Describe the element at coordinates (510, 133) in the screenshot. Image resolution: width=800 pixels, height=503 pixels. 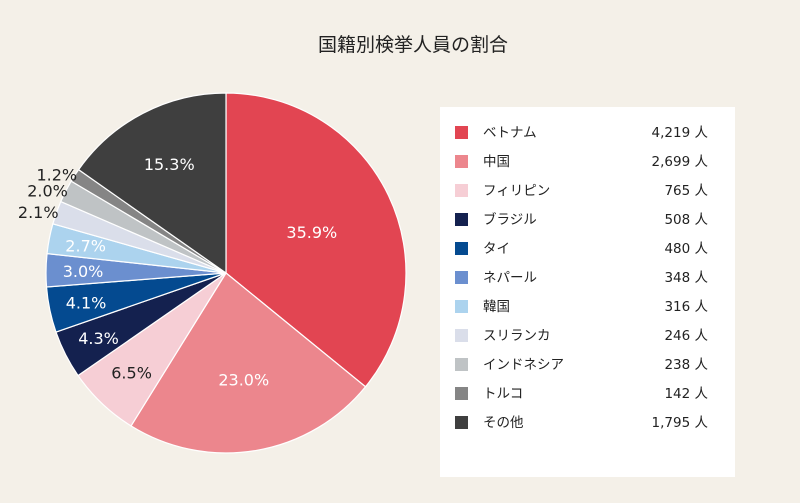
I see `legend-label: ベトナム` at that location.